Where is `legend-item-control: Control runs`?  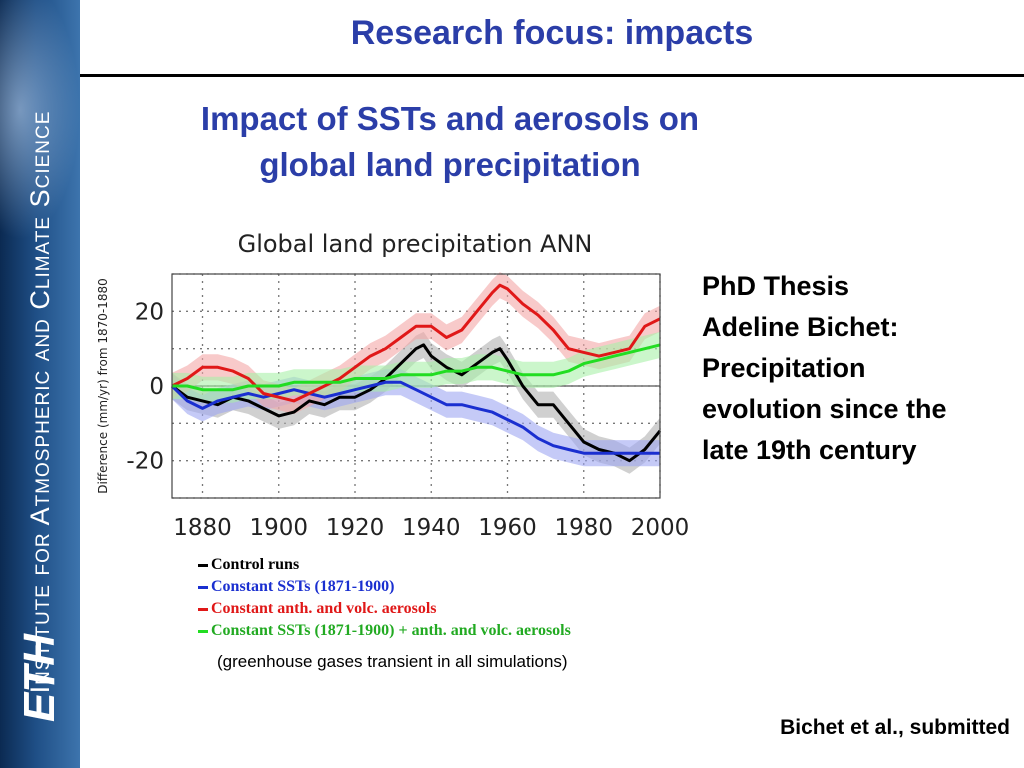 legend-item-control: Control runs is located at coordinates (384, 565).